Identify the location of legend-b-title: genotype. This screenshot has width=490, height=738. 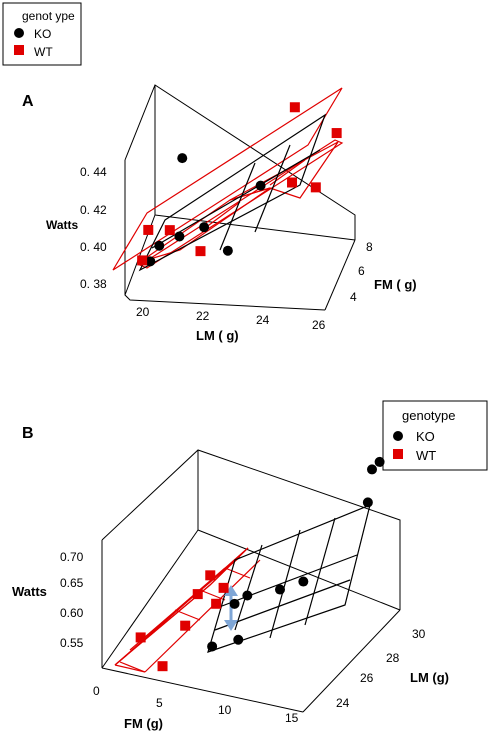
(429, 415).